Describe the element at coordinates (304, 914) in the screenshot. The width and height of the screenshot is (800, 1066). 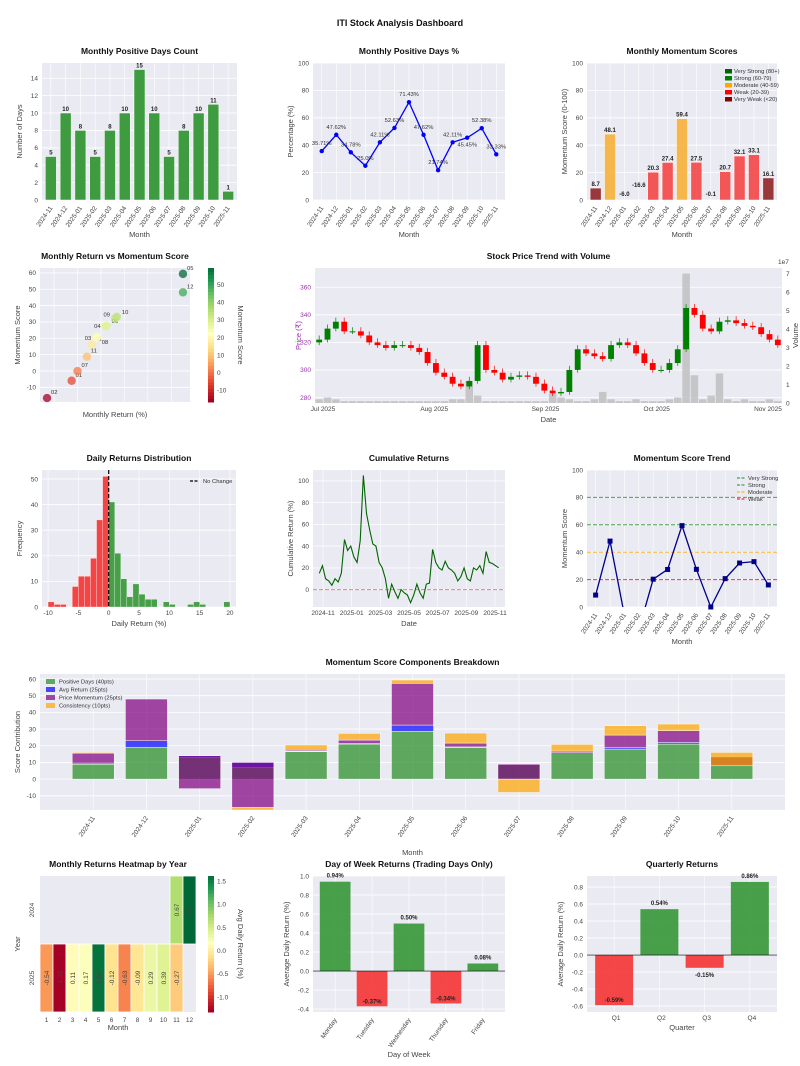
I see `y-tick-label: 0.6` at that location.